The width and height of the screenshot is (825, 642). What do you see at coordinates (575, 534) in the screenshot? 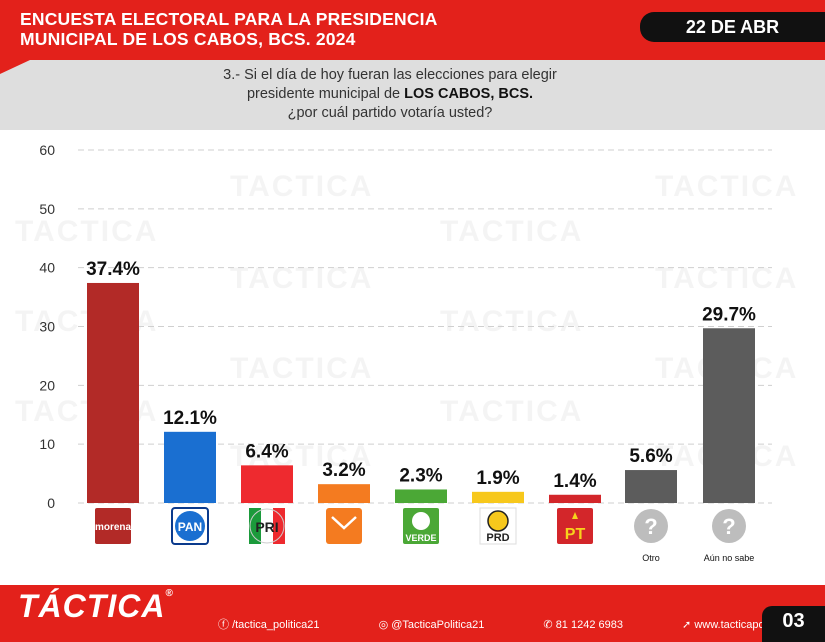
I see `pt-logo-text: PT` at bounding box center [575, 534].